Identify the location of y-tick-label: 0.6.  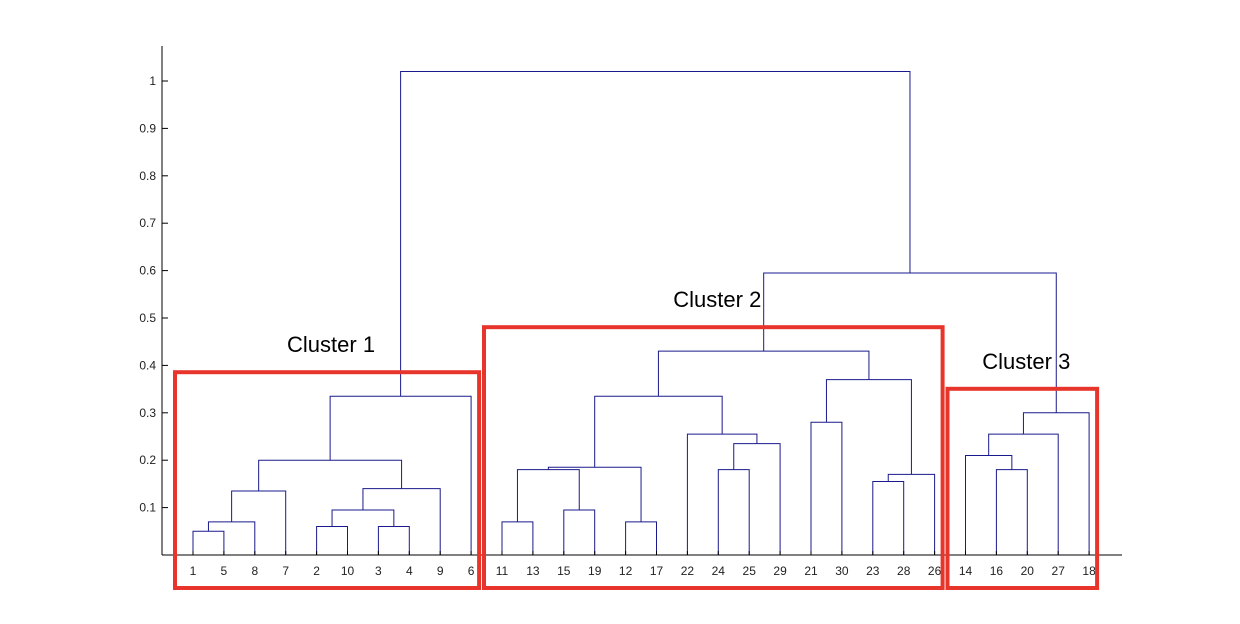
(147, 271).